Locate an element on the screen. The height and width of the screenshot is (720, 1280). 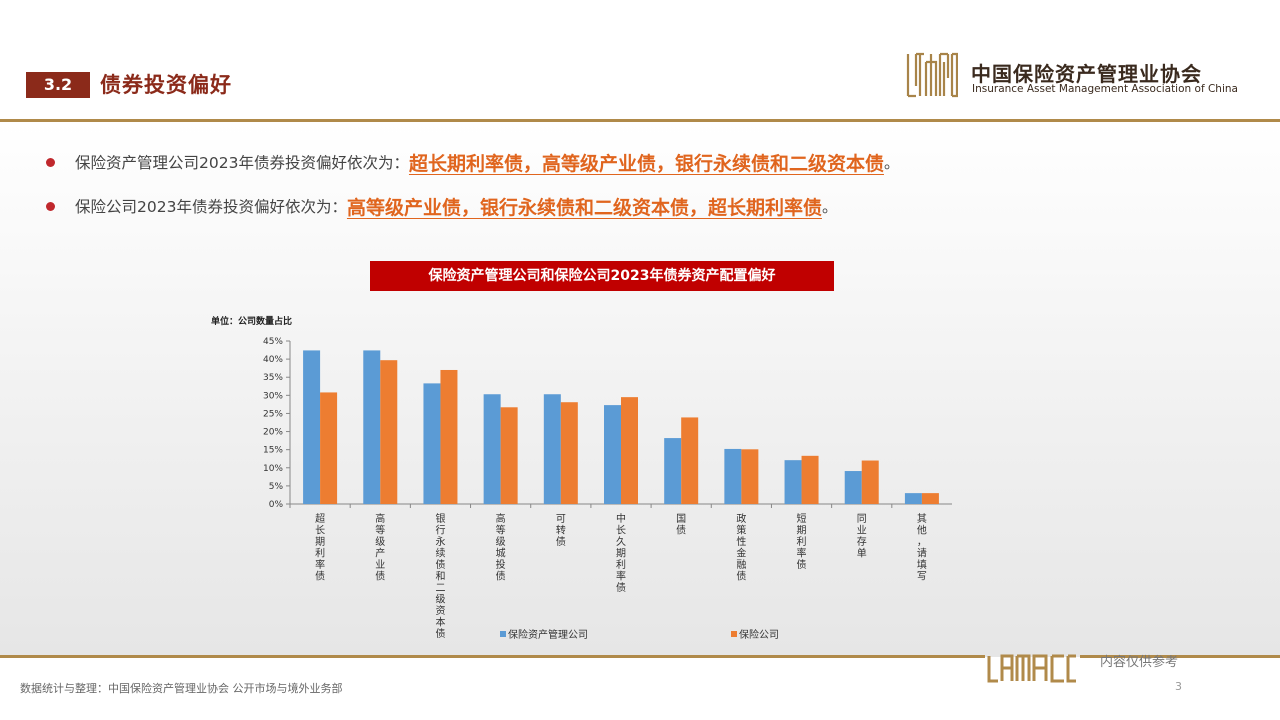
x-category-label-char: 请 is located at coordinates (922, 553).